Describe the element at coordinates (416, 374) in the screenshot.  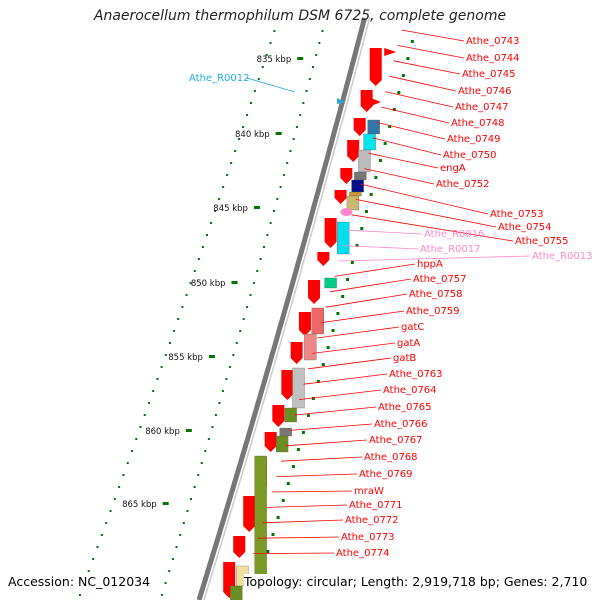
I see `gene-label: Athe_0763` at that location.